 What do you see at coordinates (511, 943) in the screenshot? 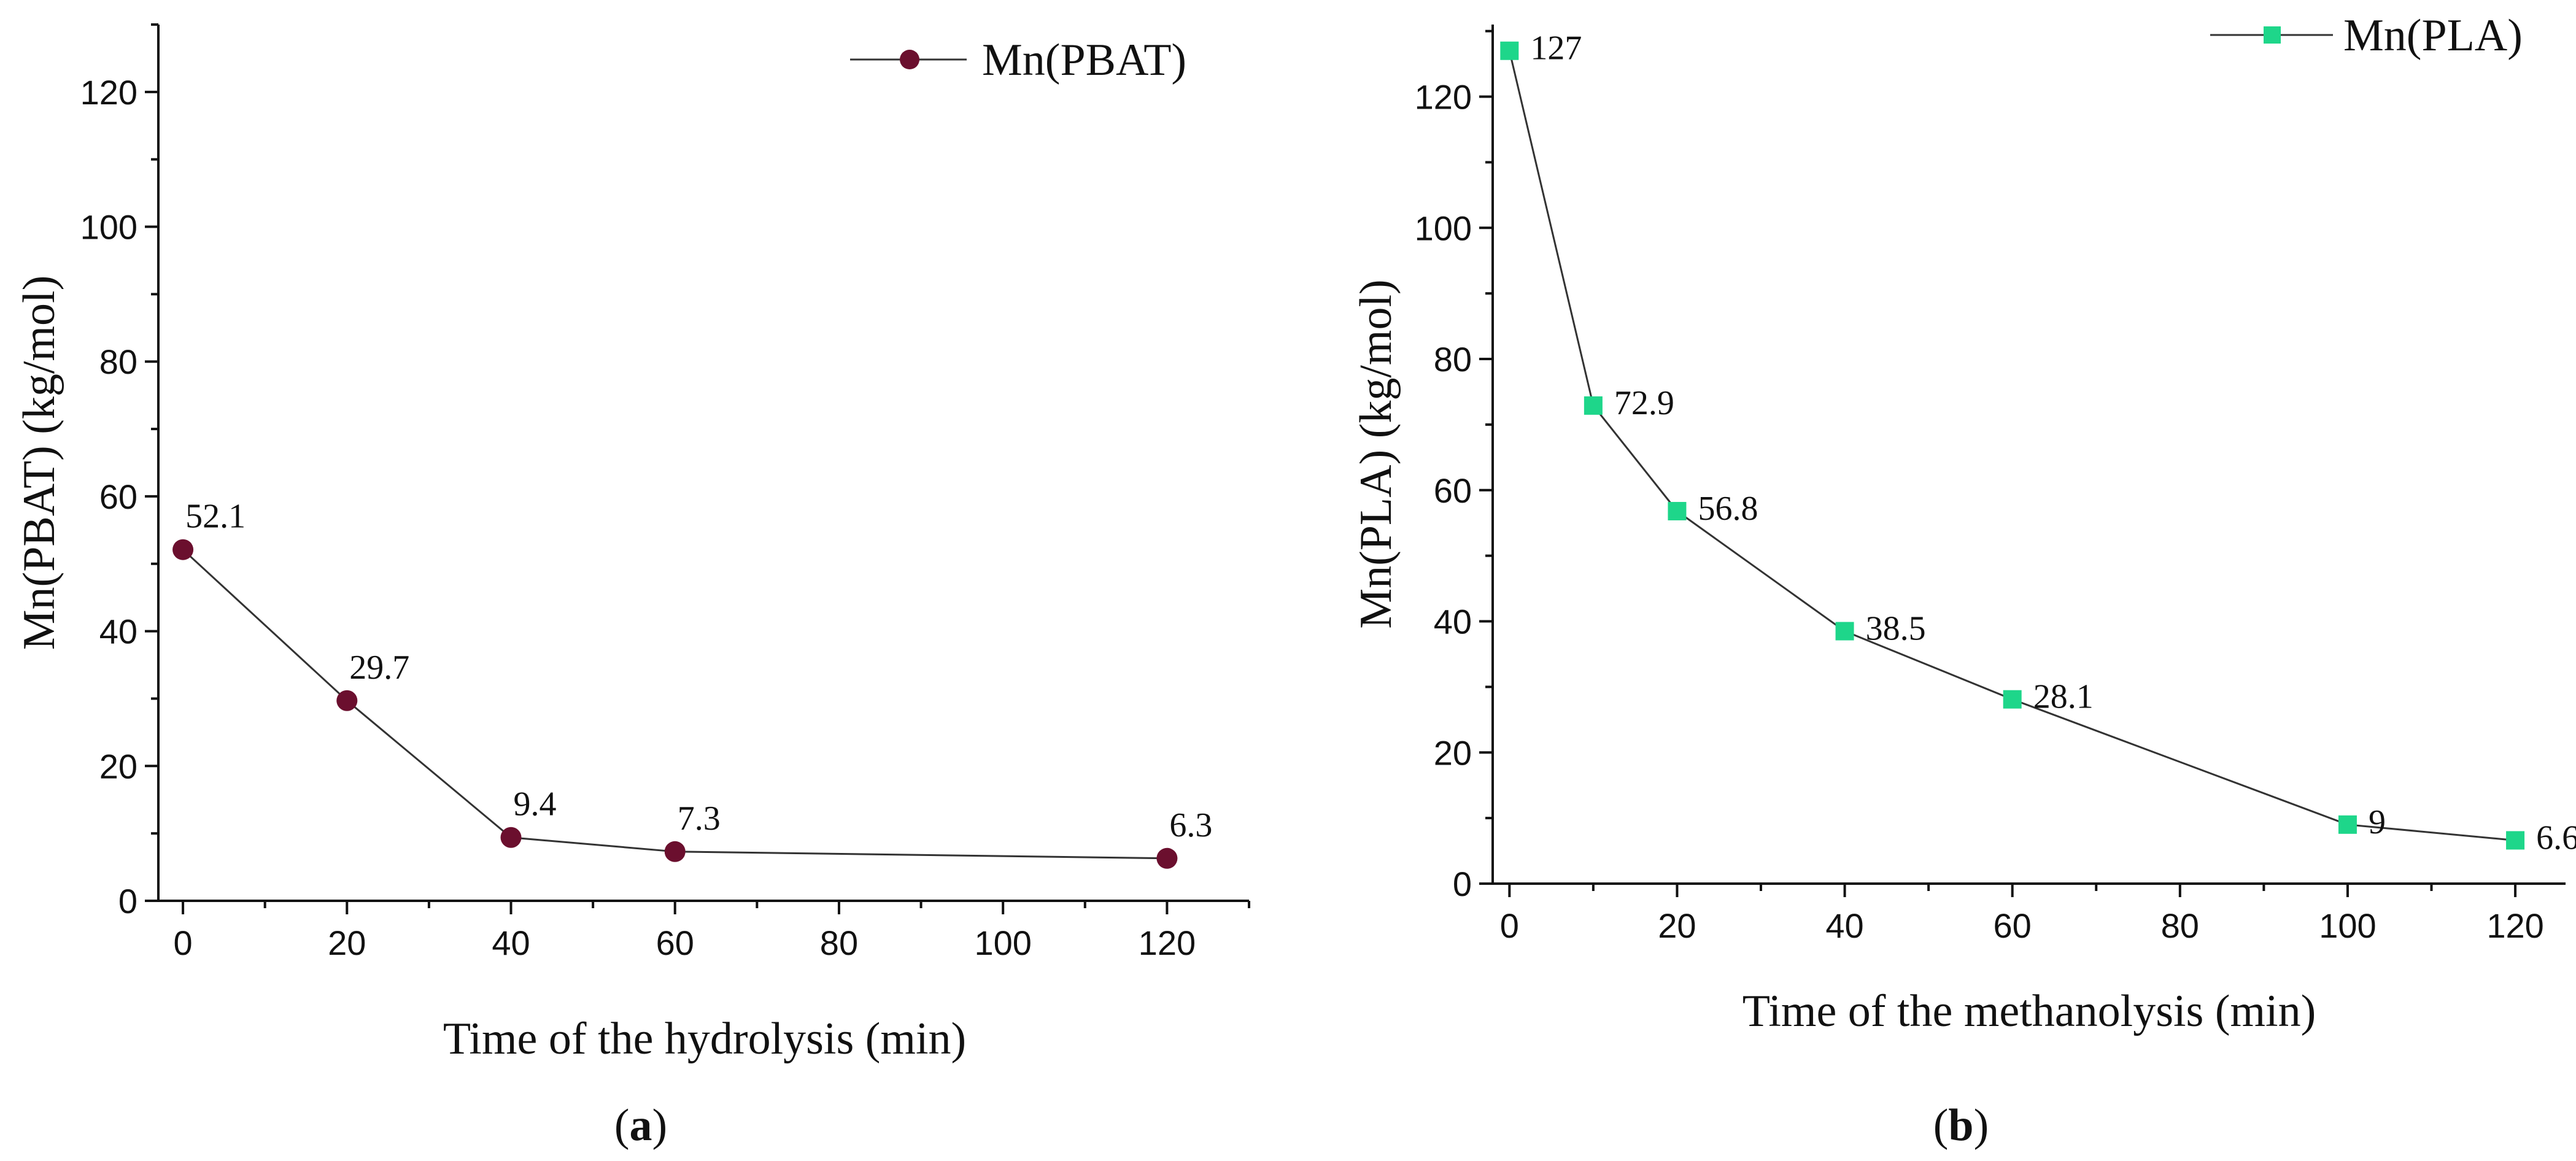
I see `x-tick-label-a: 40` at bounding box center [511, 943].